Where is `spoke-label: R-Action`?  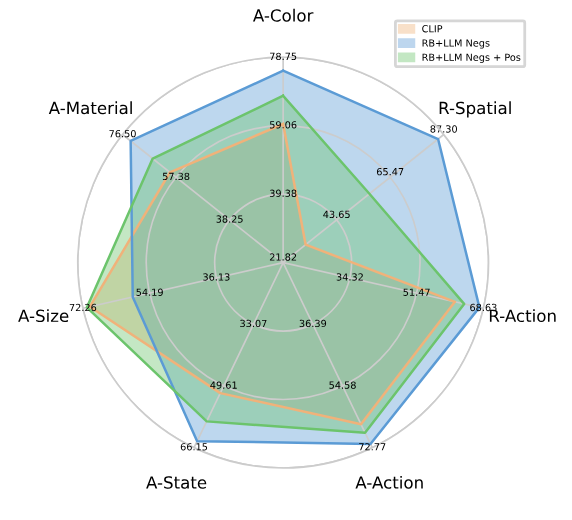
spoke-label: R-Action is located at coordinates (522, 316).